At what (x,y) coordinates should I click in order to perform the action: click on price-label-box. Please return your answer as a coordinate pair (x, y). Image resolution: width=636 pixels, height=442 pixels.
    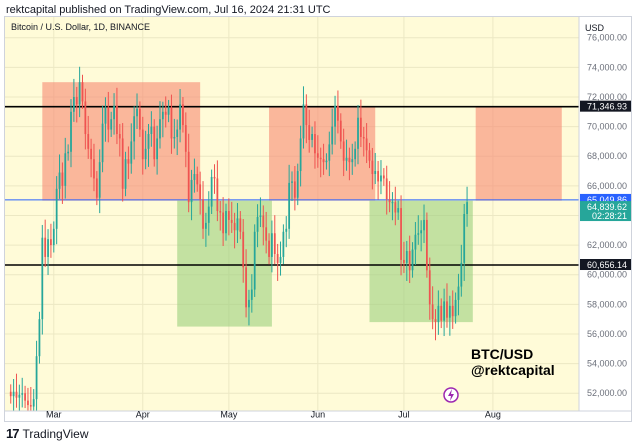
    Looking at the image, I should click on (605, 265).